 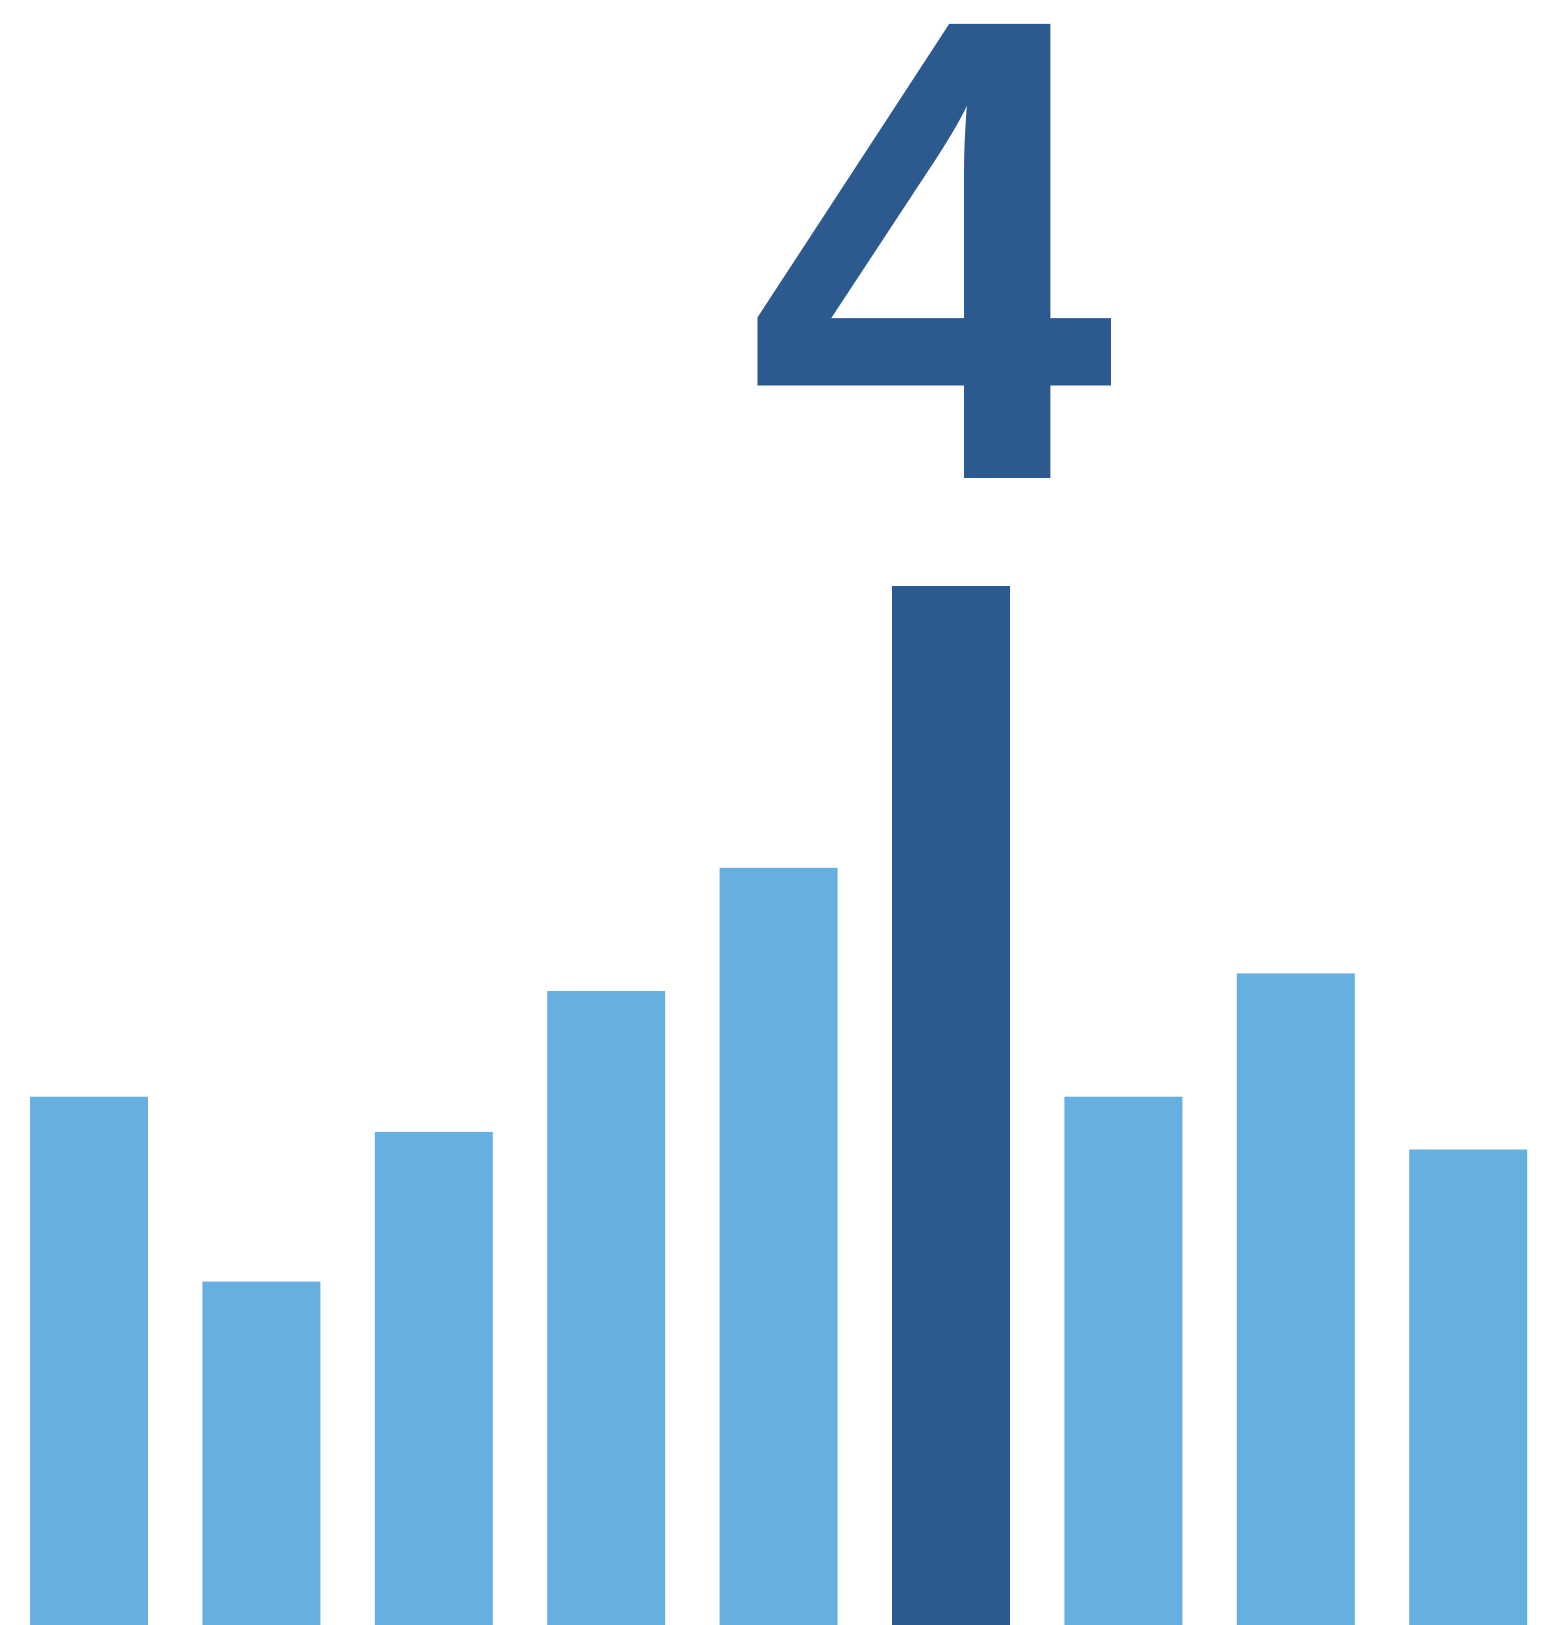 I want to click on highlight-label: 4, so click(x=932, y=309).